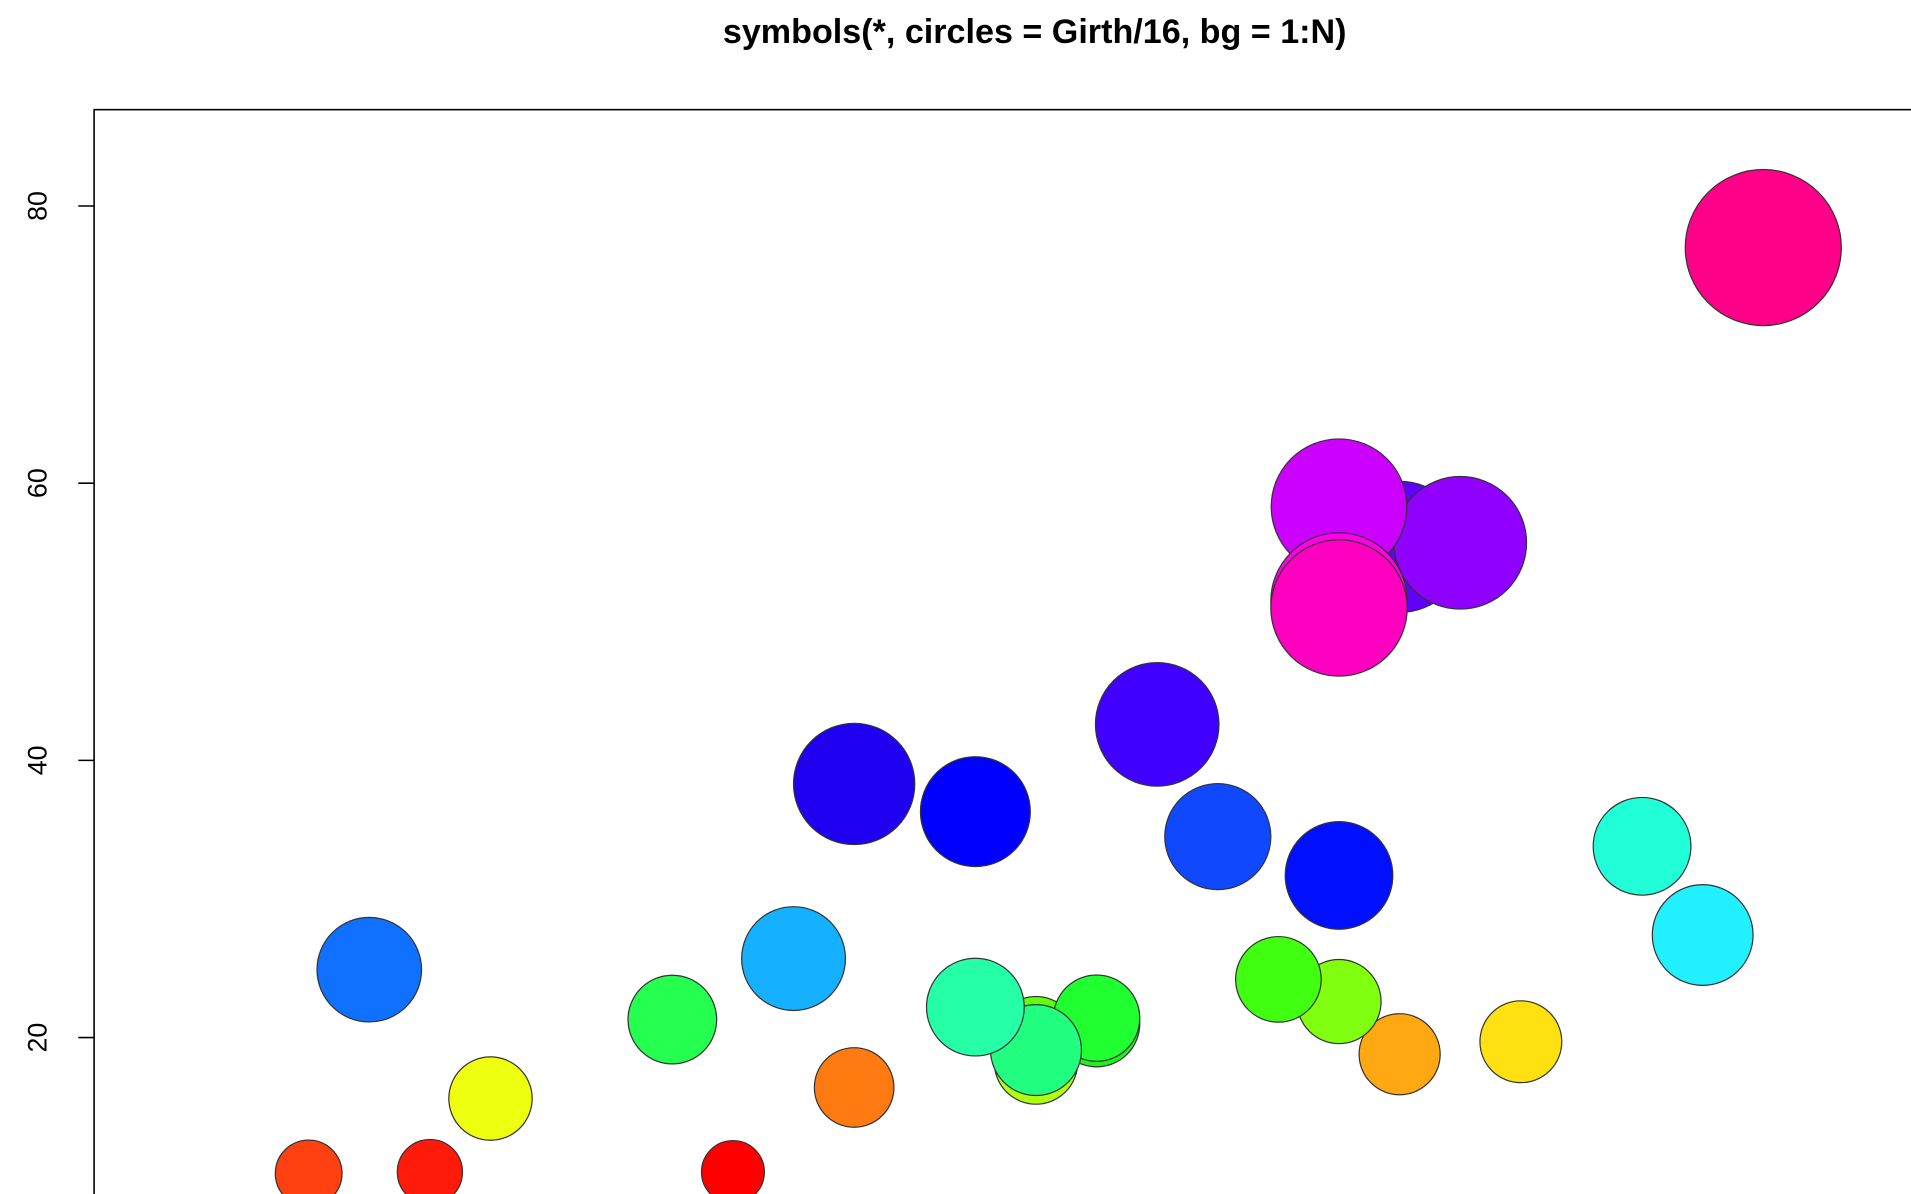  What do you see at coordinates (37, 206) in the screenshot?
I see `y-tick-label: 80` at bounding box center [37, 206].